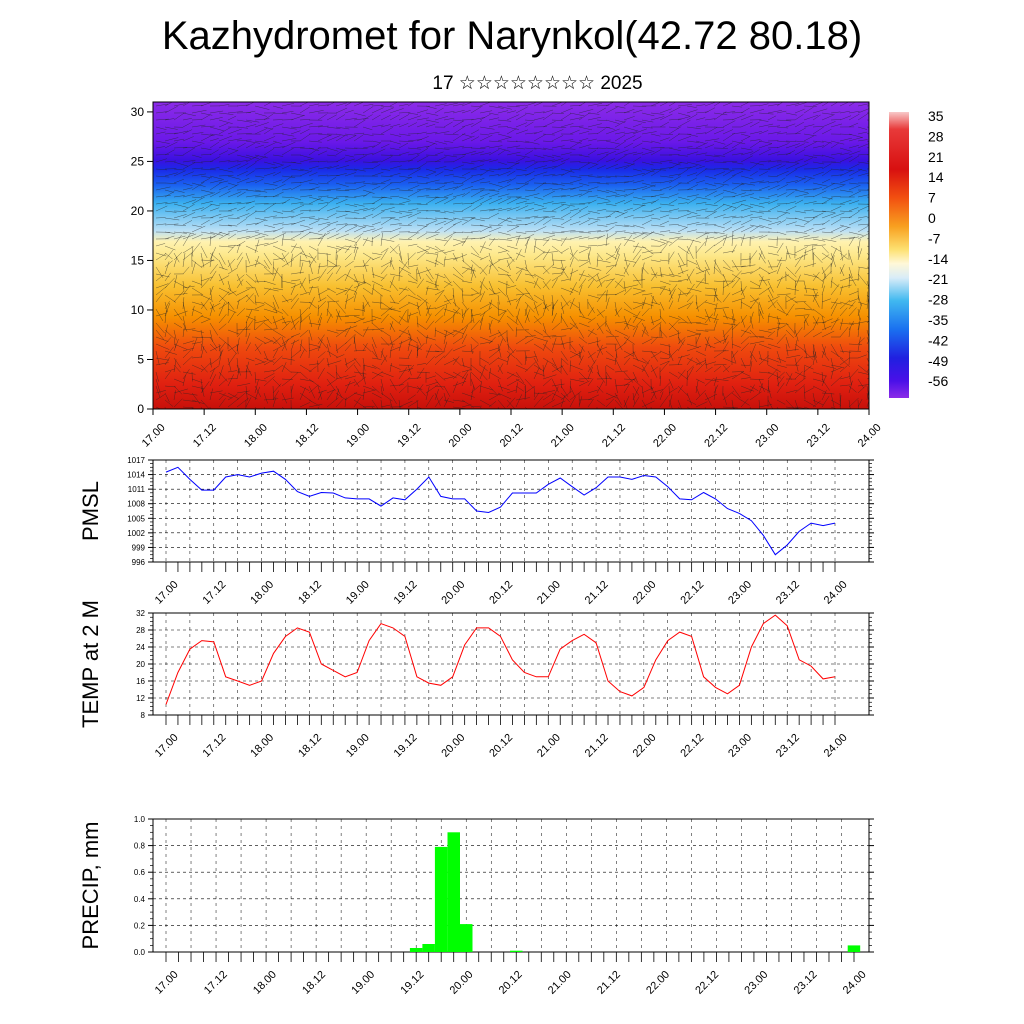 Image resolution: width=1024 pixels, height=1024 pixels. I want to click on heatmap-y-tick-label: 0, so click(140, 409).